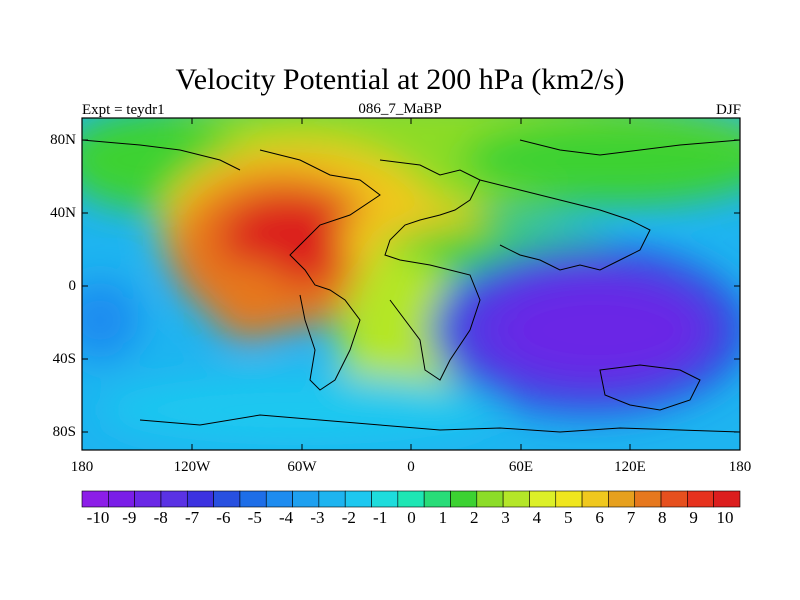  What do you see at coordinates (725, 517) in the screenshot?
I see `colorbar-label: 10` at bounding box center [725, 517].